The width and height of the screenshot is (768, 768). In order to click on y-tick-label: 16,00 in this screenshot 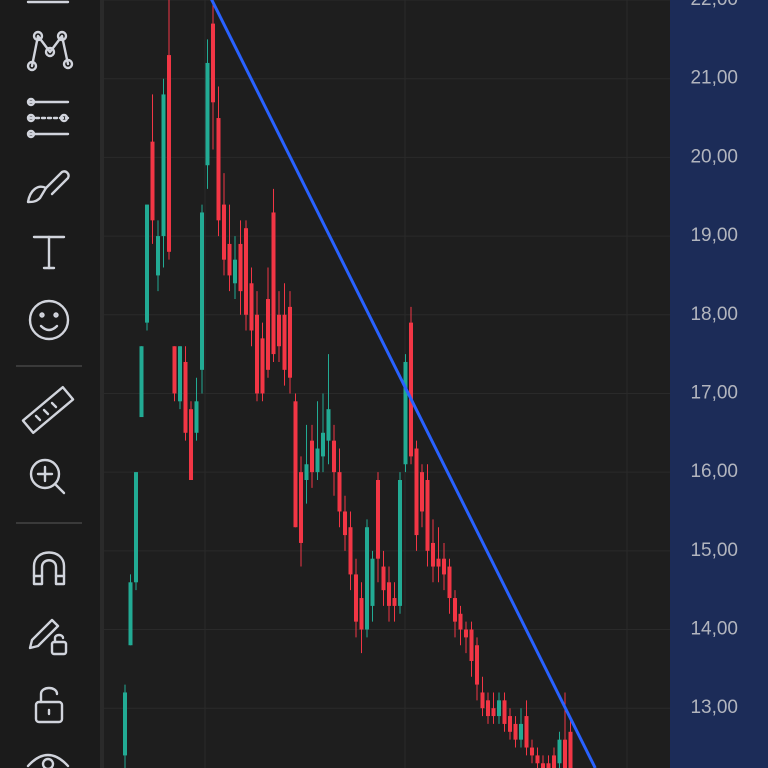, I will do `click(714, 471)`.